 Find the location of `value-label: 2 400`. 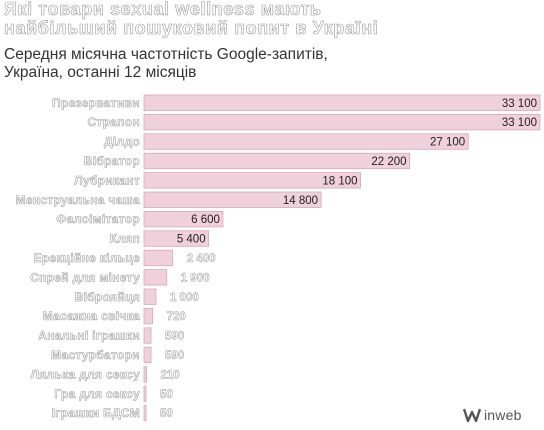

value-label: 2 400 is located at coordinates (201, 259).